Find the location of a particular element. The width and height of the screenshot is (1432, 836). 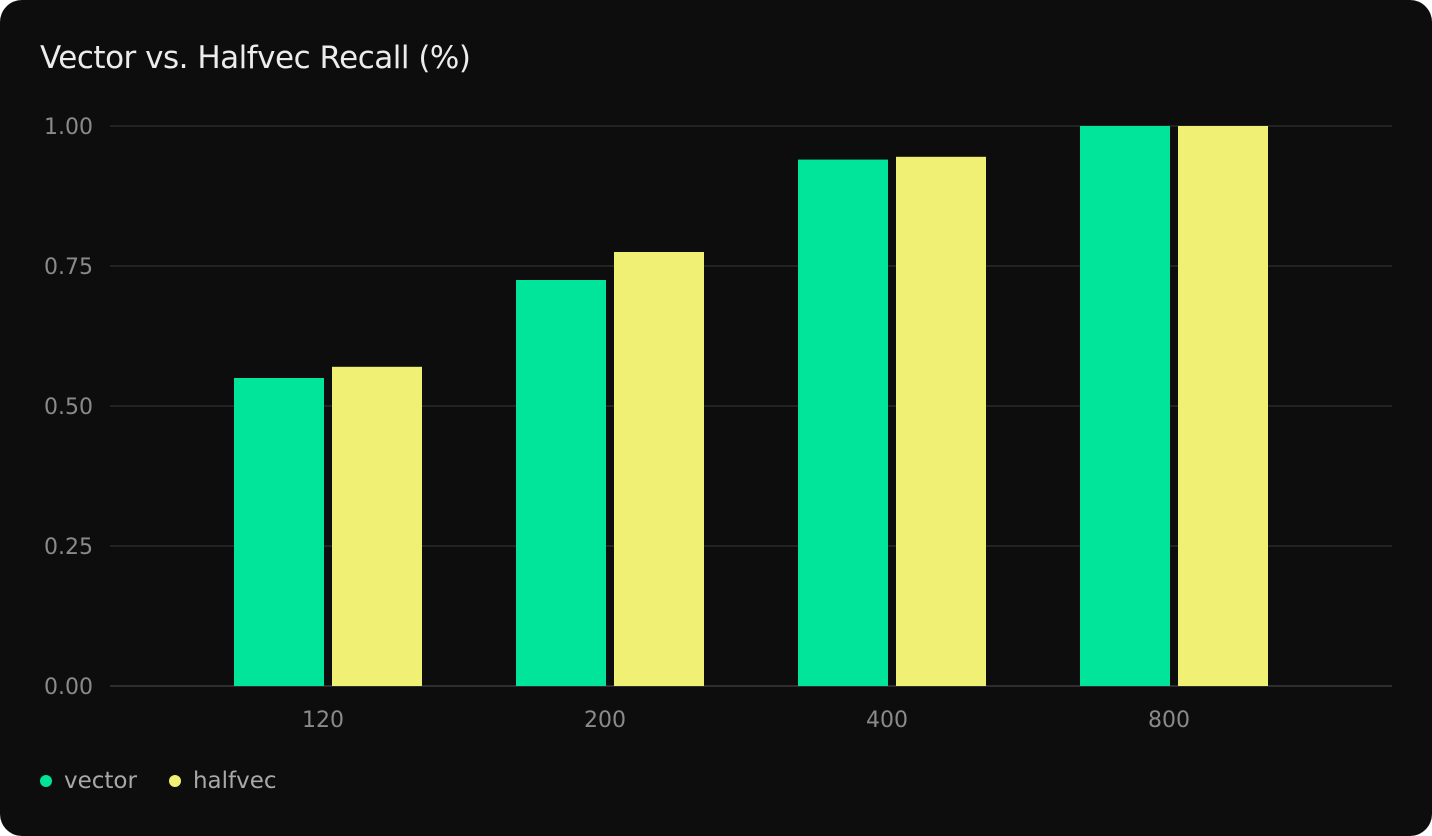

legend-label-halfvec: halfvec is located at coordinates (234, 781).